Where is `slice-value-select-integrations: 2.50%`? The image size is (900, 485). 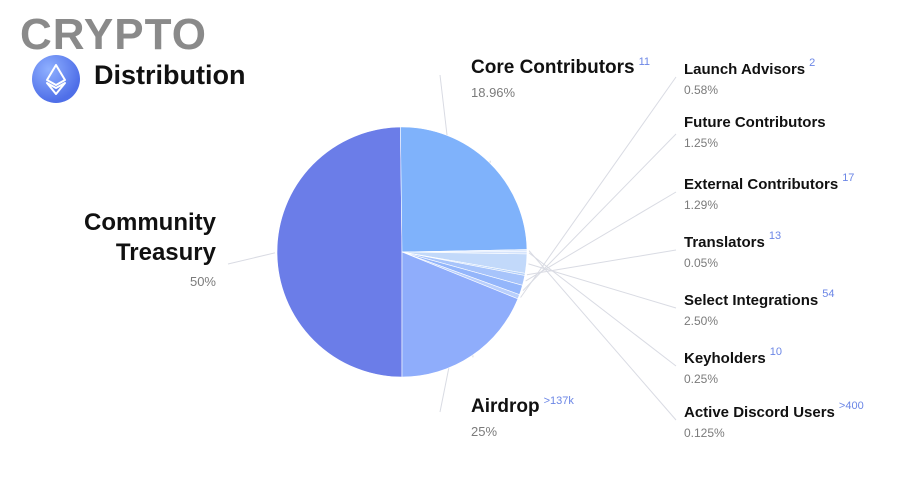
slice-value-select-integrations: 2.50% is located at coordinates (701, 321).